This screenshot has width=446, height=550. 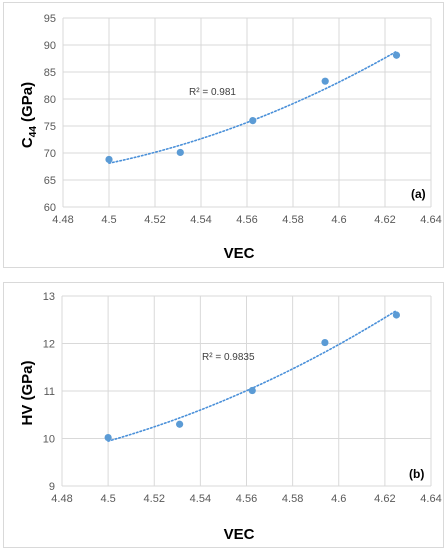 What do you see at coordinates (416, 474) in the screenshot?
I see `panel-label: (b)` at bounding box center [416, 474].